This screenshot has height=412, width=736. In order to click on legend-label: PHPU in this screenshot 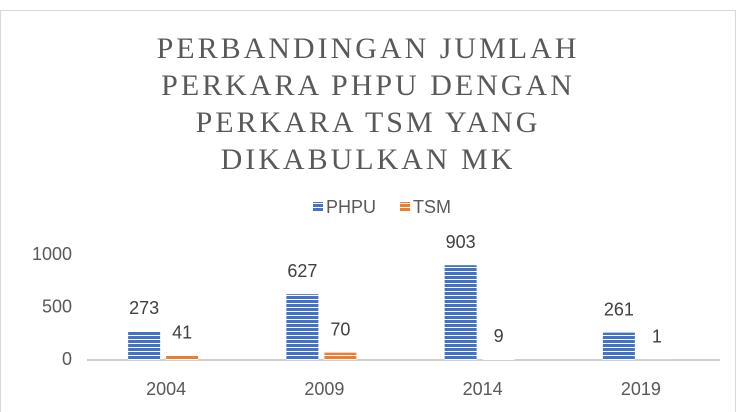, I will do `click(351, 207)`.